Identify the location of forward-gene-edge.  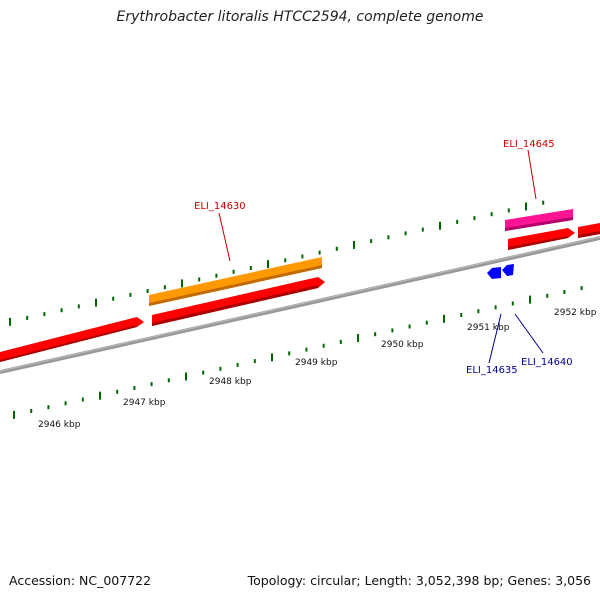
(589, 230).